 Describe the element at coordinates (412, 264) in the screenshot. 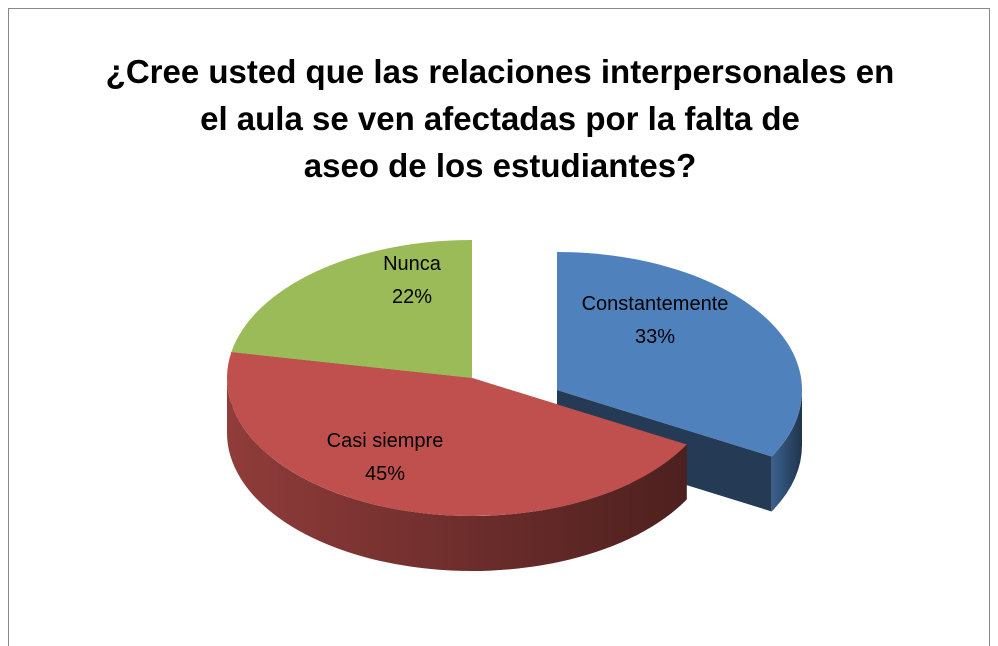

I see `slice-label: Nunca` at that location.